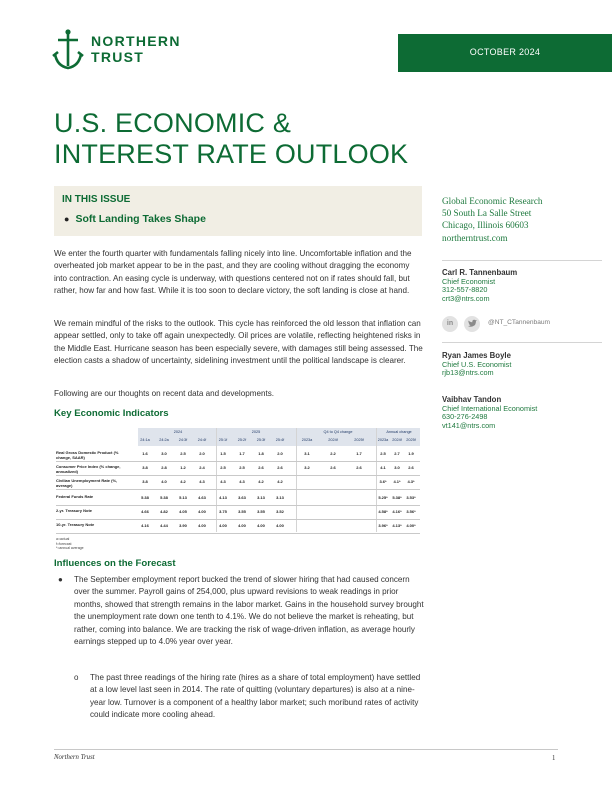  What do you see at coordinates (183, 511) in the screenshot?
I see `table-cell: 4.05` at bounding box center [183, 511].